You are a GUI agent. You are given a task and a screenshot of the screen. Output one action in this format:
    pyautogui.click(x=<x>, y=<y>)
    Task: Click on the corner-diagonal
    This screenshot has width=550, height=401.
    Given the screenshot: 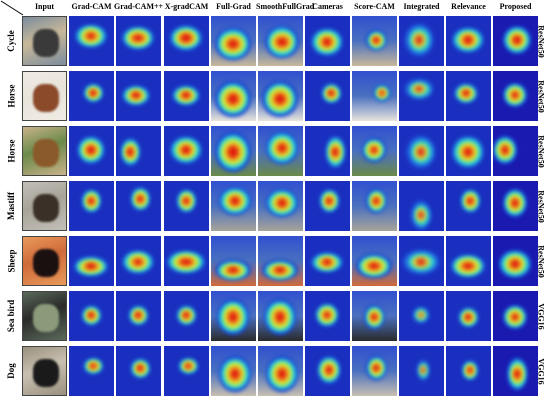 What is the action you would take?
    pyautogui.click(x=12, y=8)
    